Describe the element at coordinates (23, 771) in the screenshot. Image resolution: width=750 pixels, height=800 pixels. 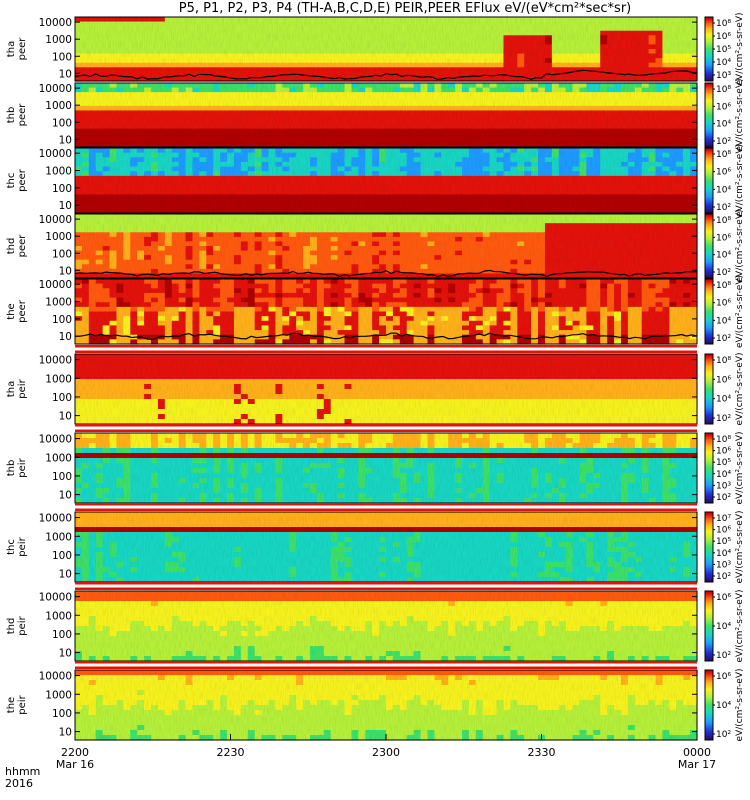
I see `hhmm-label: hhmm` at that location.